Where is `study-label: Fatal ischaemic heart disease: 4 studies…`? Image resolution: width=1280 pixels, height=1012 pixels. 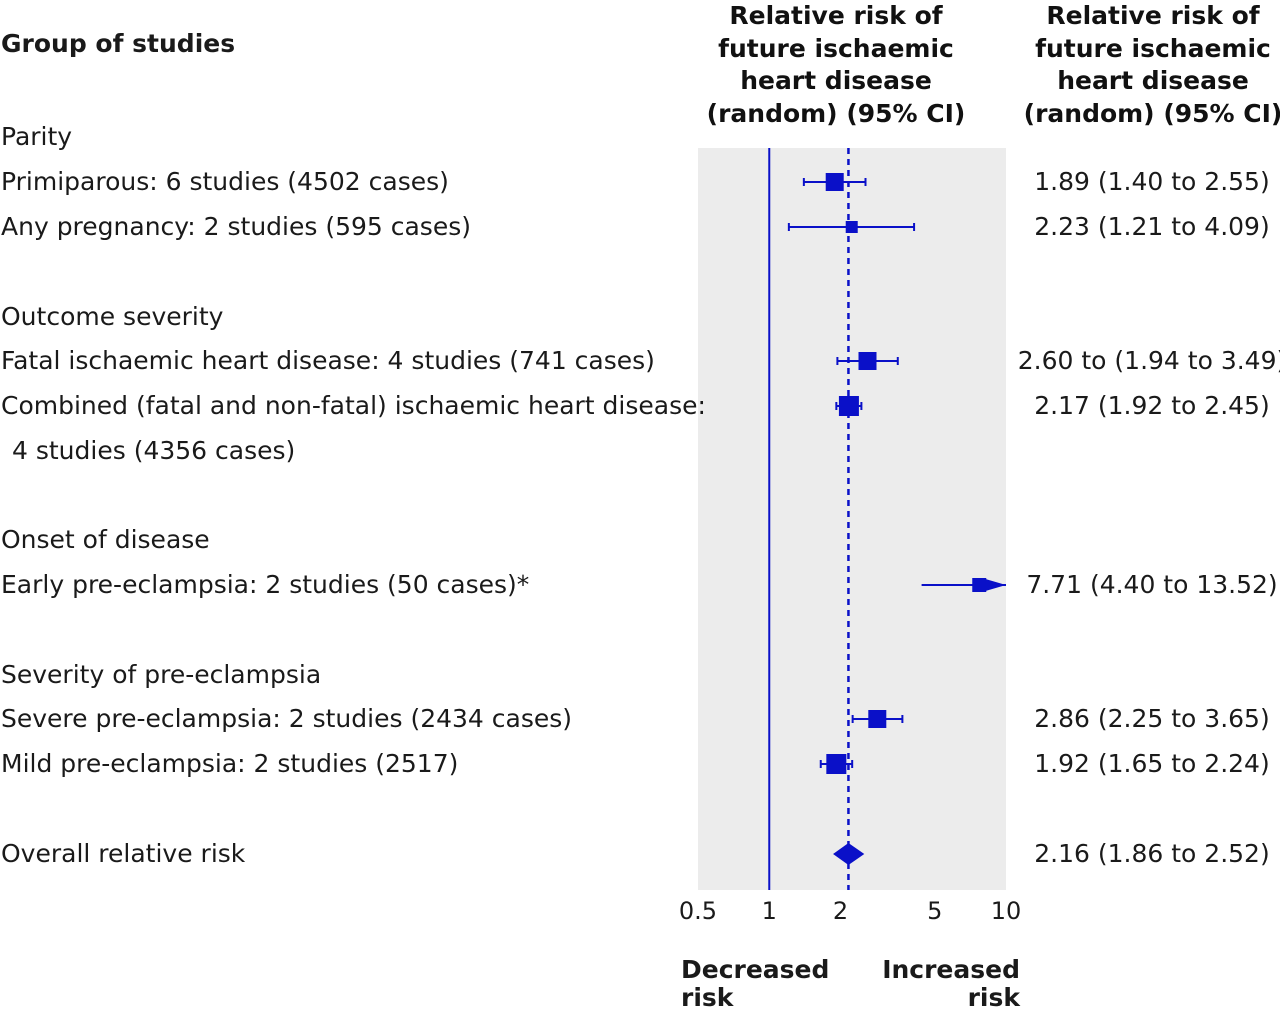
study-label: Fatal ischaemic heart disease: 4 studies… is located at coordinates (328, 360).